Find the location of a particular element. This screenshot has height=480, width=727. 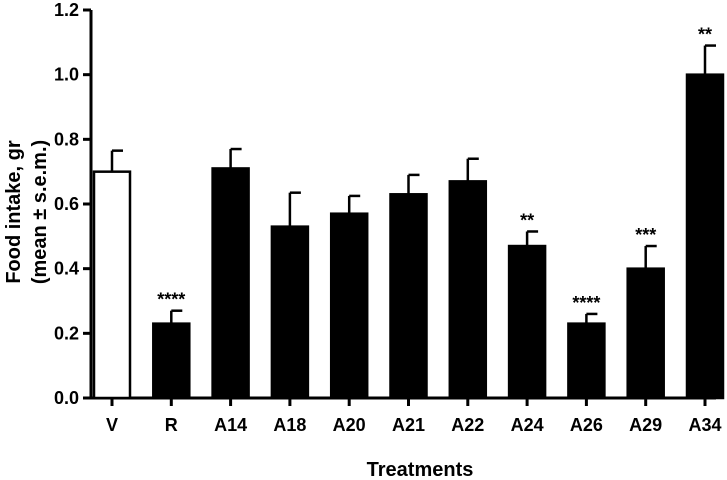

y-axis-title-line2: (mean ± s.e.m.) is located at coordinates (40, 212).